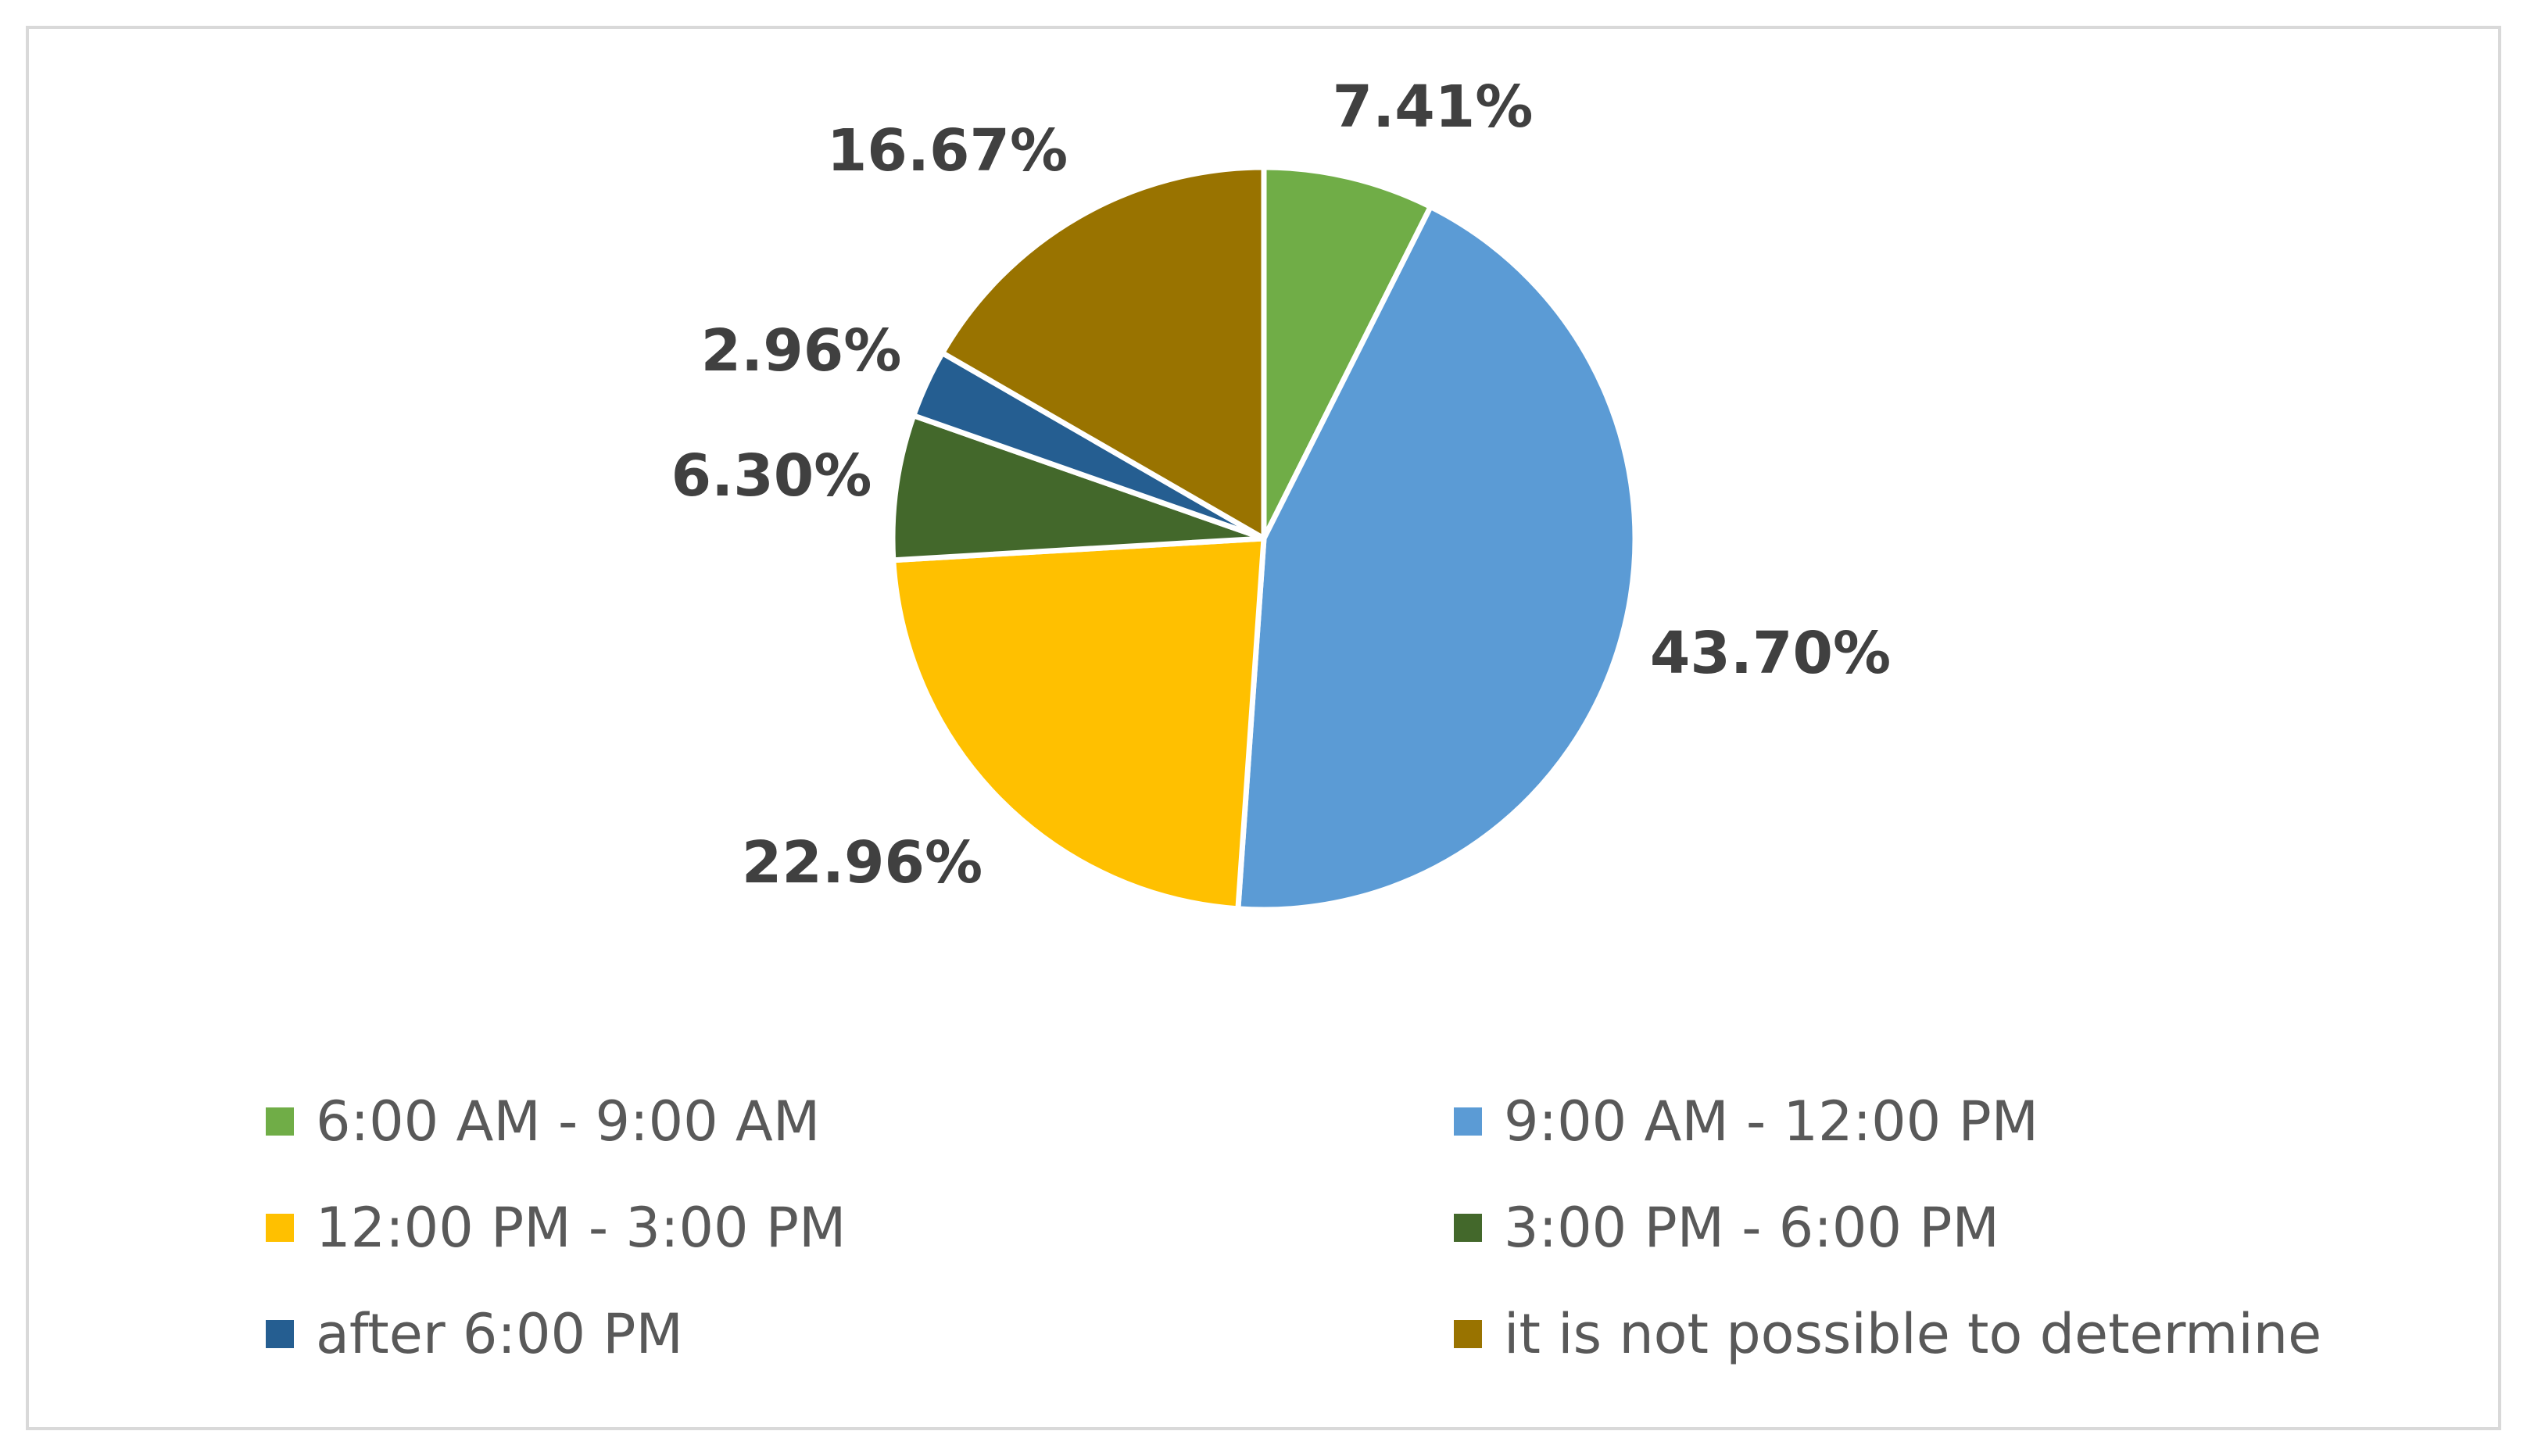 Image resolution: width=2527 pixels, height=1456 pixels. What do you see at coordinates (1433, 107) in the screenshot?
I see `data-label-1: 7.41%` at bounding box center [1433, 107].